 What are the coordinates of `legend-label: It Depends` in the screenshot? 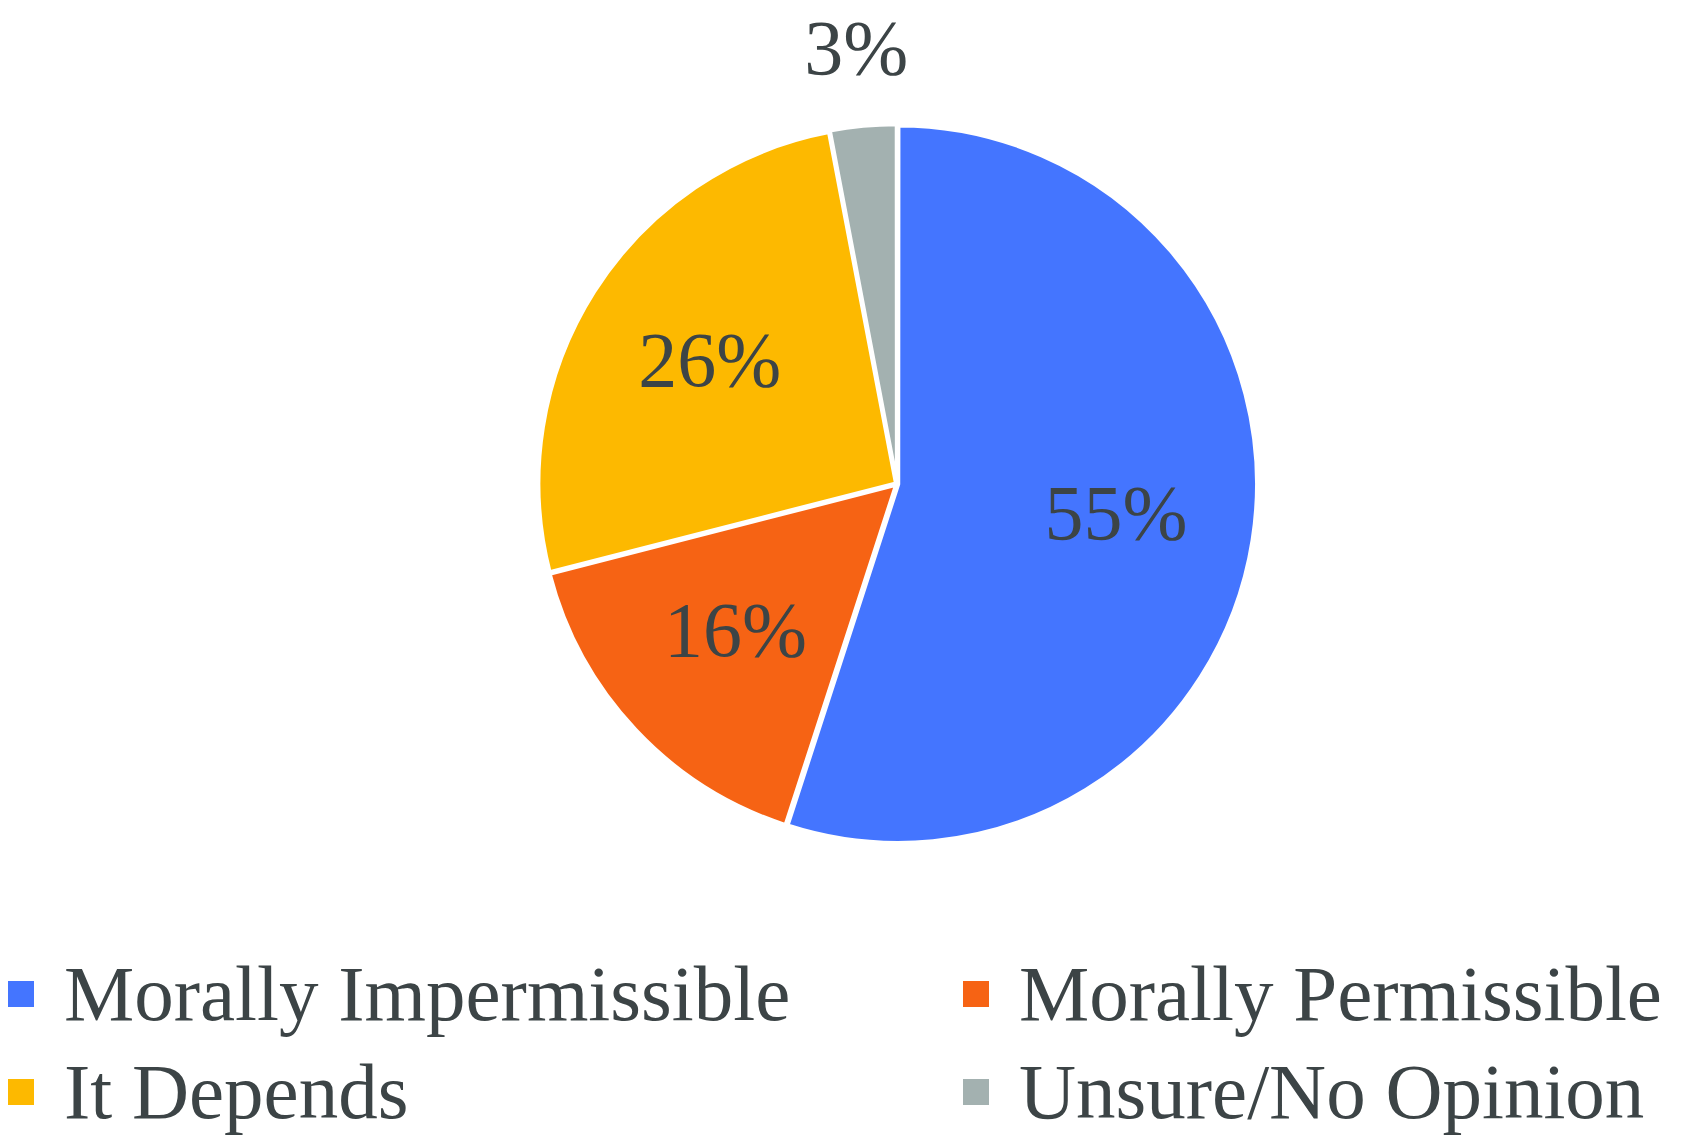 It's located at (236, 1092).